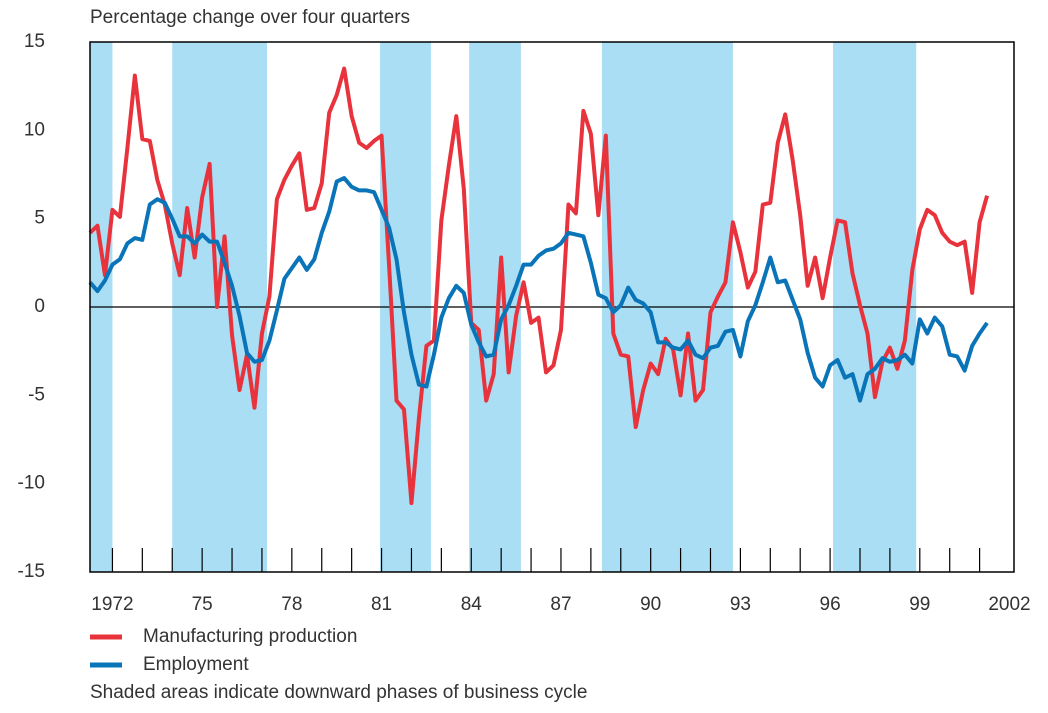 The width and height of the screenshot is (1048, 713). What do you see at coordinates (196, 664) in the screenshot?
I see `legend-label: Employment` at bounding box center [196, 664].